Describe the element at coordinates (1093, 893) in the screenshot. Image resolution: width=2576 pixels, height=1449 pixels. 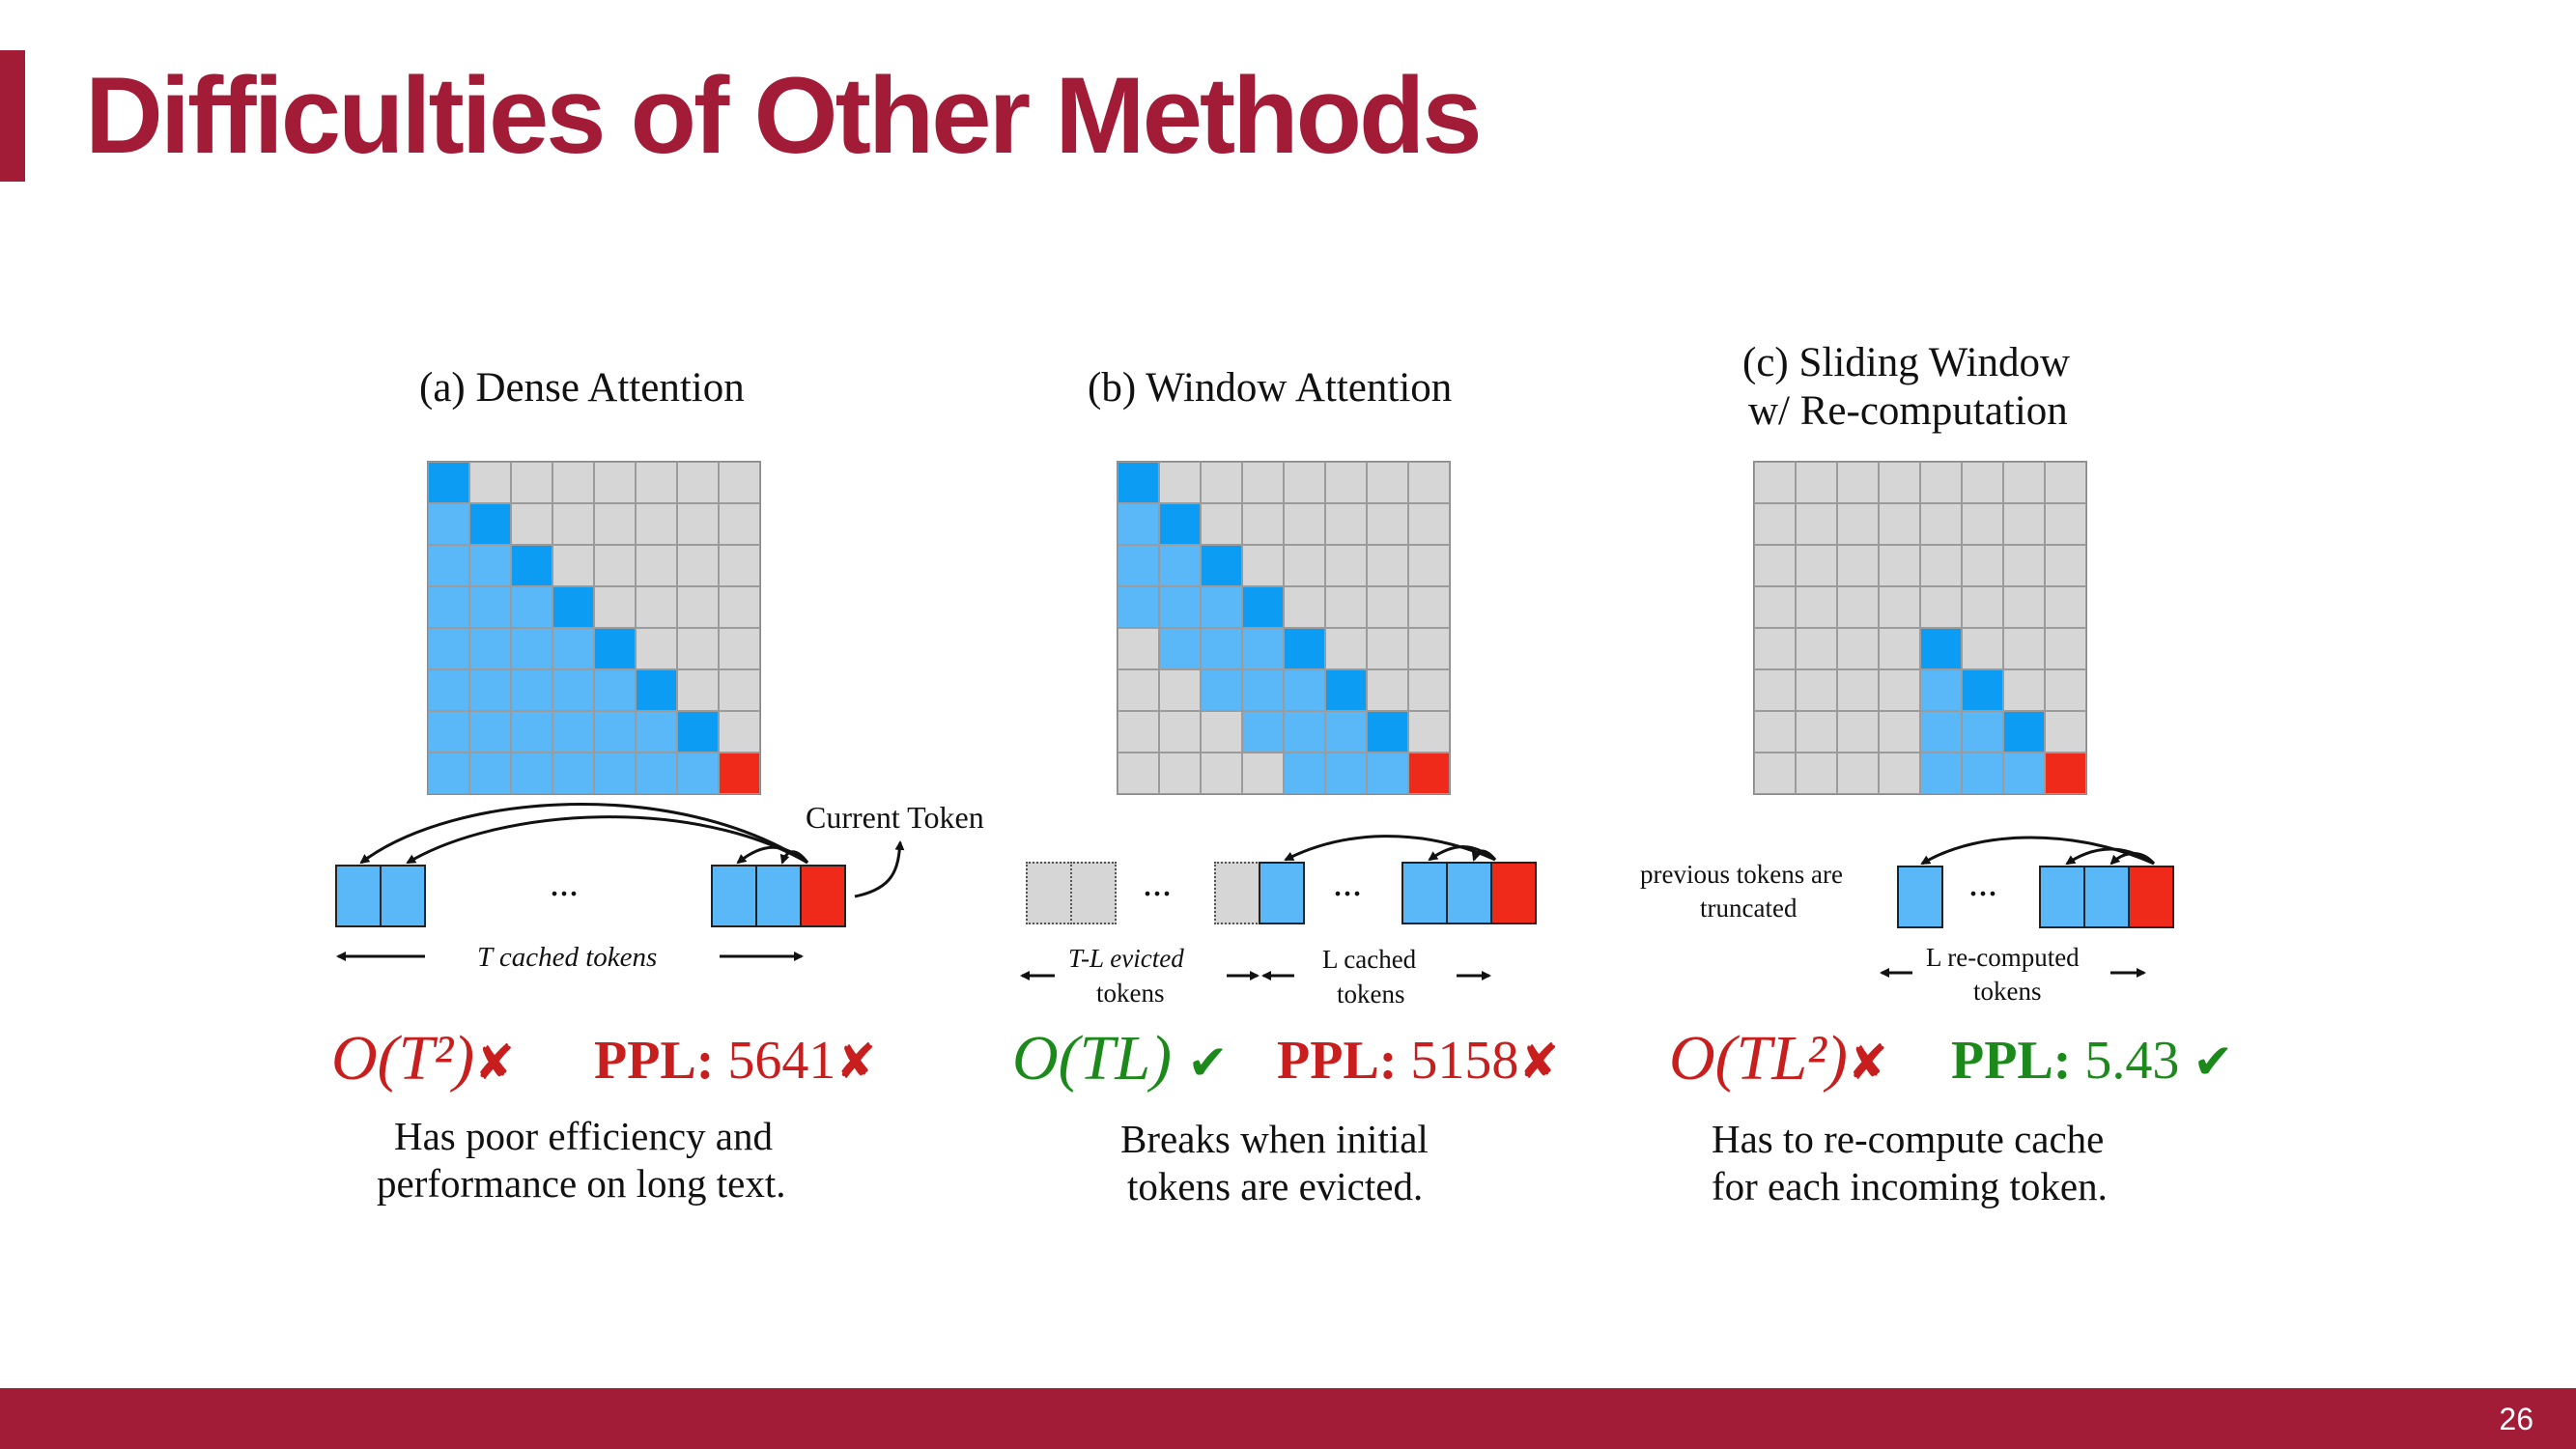
I see `evicted-token-cell` at that location.